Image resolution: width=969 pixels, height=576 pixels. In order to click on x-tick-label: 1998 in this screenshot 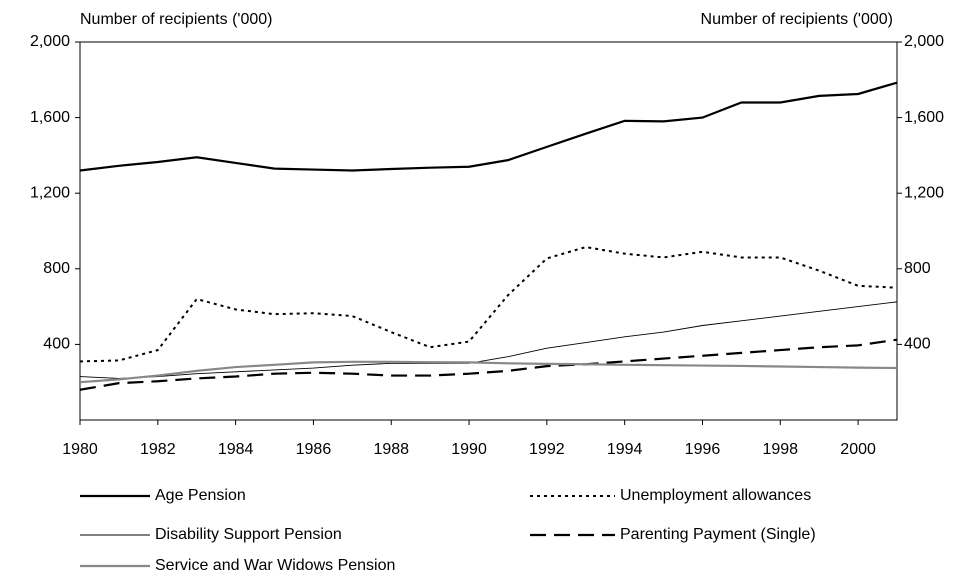, I will do `click(780, 449)`.